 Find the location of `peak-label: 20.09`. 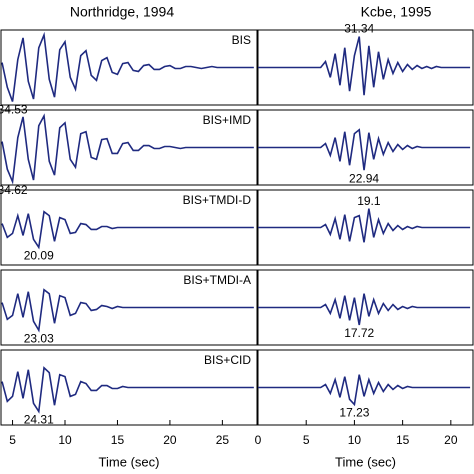

peak-label: 20.09 is located at coordinates (39, 255).